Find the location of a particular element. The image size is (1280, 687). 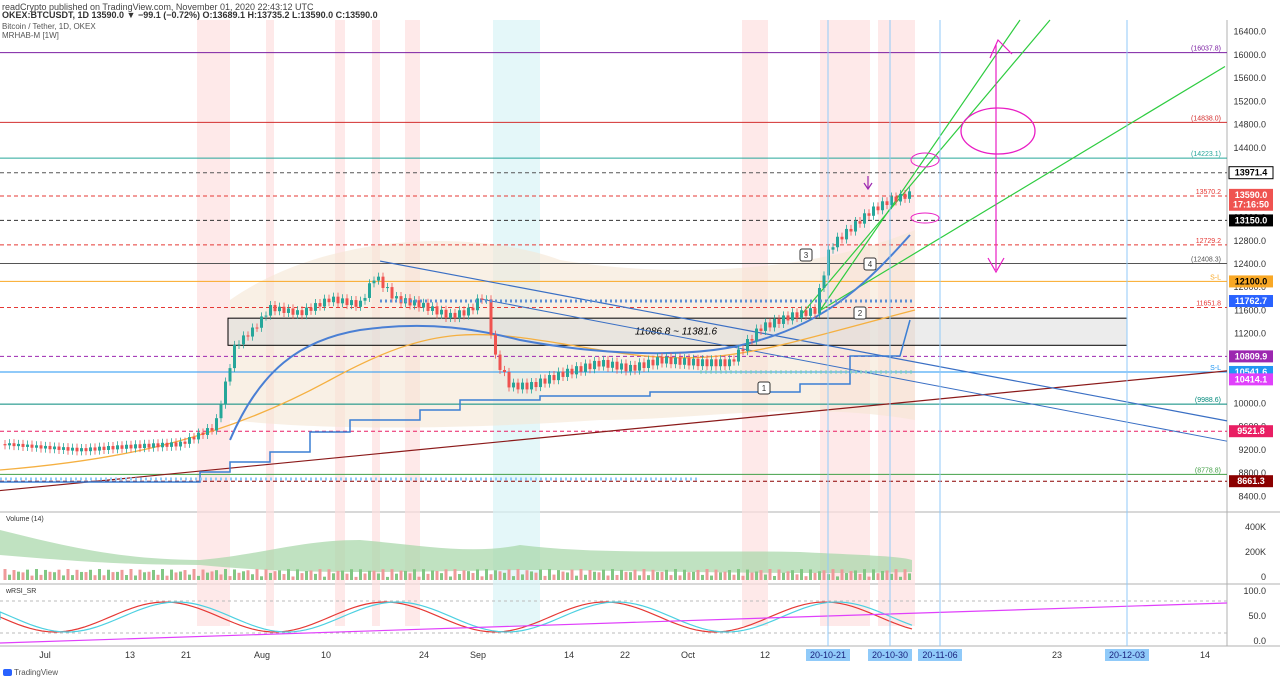

price-tag-label: 12100.0 is located at coordinates (1251, 281).